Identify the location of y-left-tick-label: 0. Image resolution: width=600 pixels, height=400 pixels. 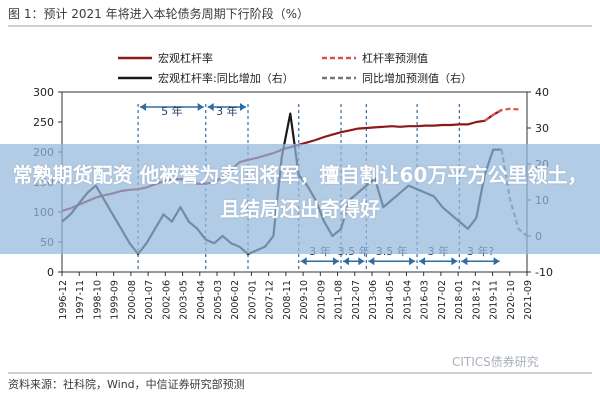
(50, 272).